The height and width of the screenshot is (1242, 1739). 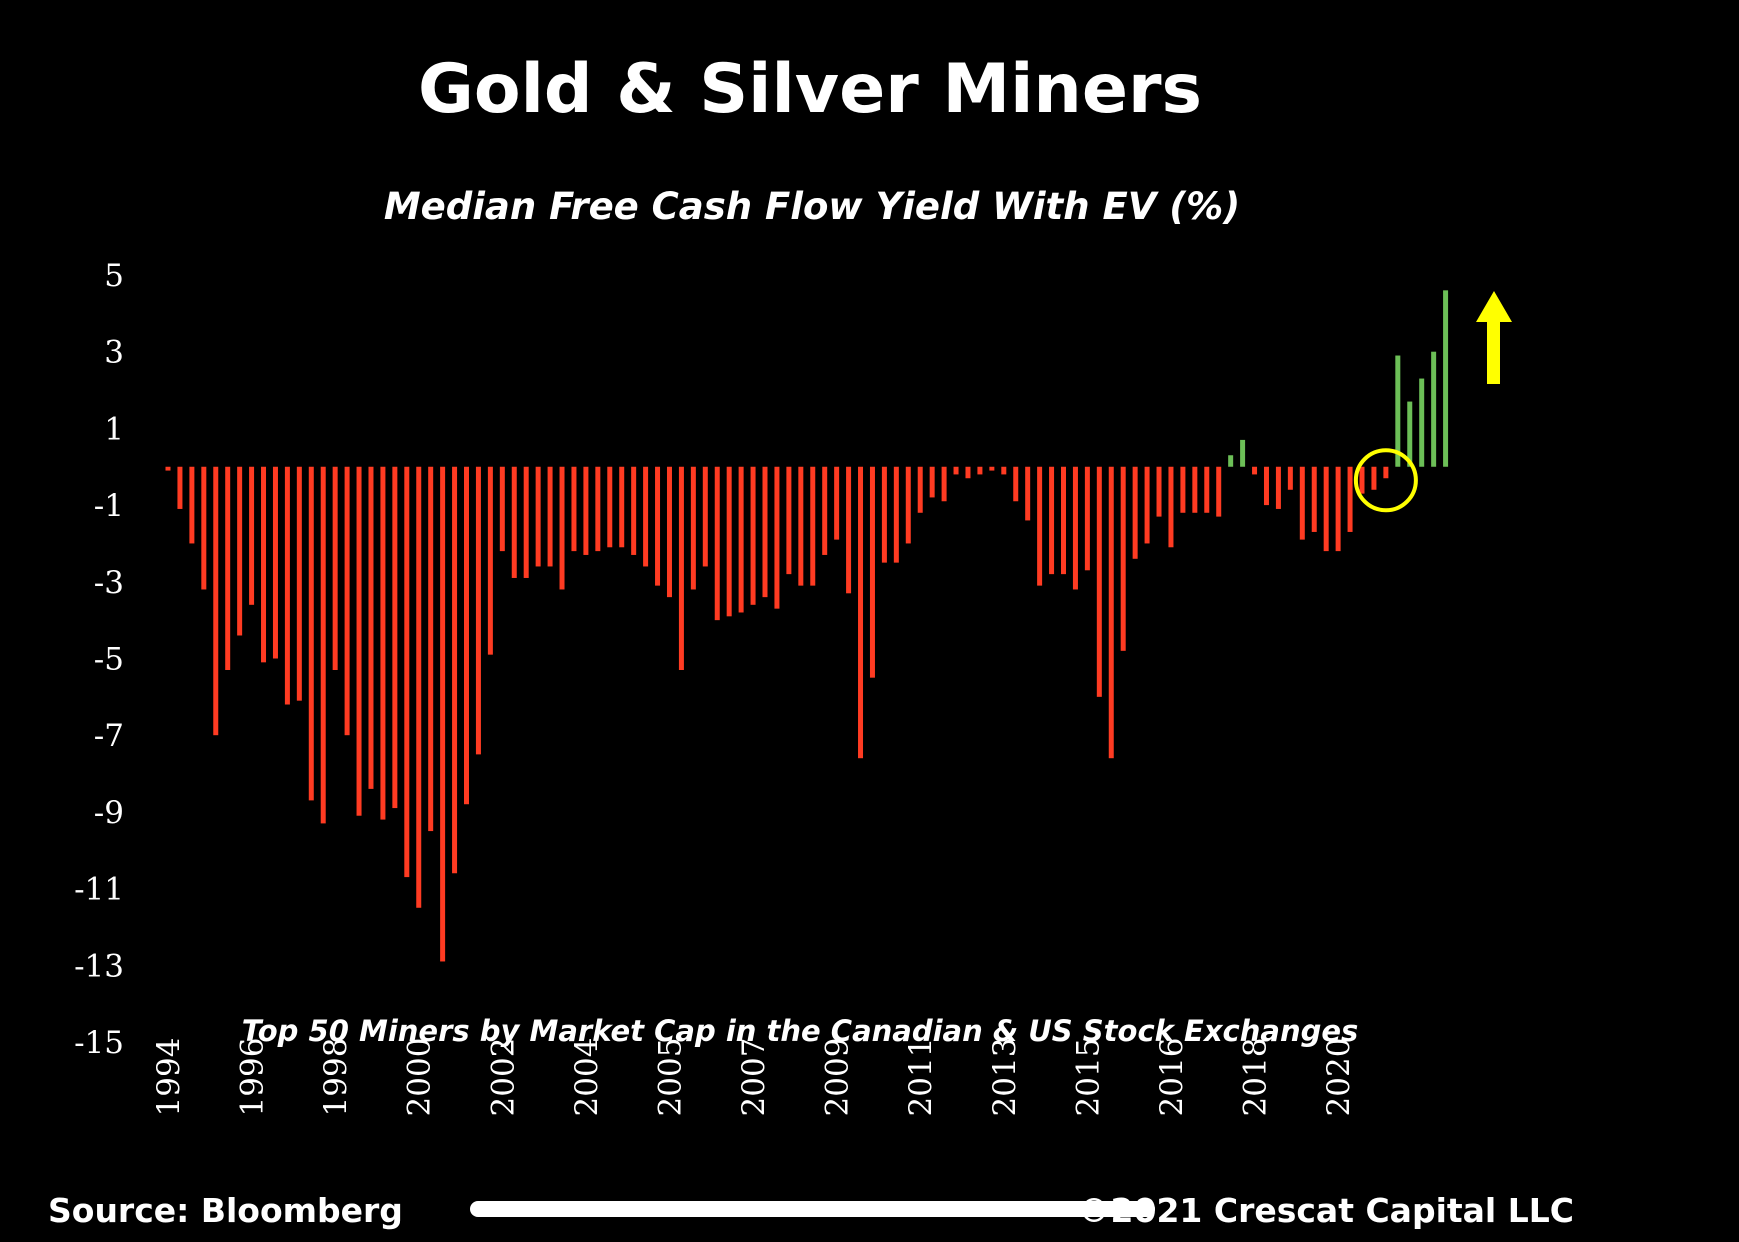 I want to click on copyright-label: ©2021 Crescat Capital LLC, so click(x=1326, y=1210).